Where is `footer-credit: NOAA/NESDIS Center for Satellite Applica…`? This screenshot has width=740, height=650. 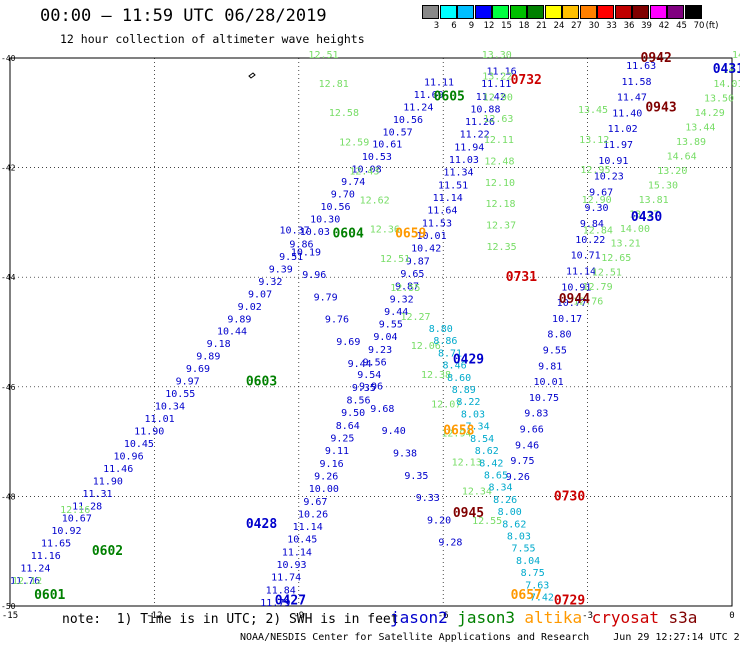
footer-credit: NOAA/NESDIS Center for Satellite Applica… is located at coordinates (490, 637).